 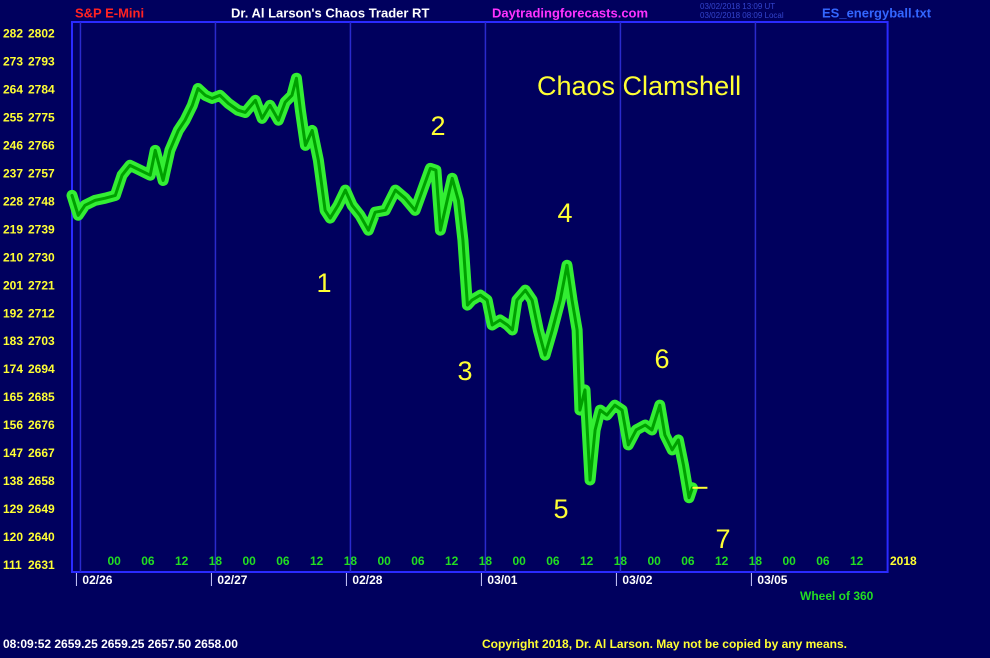 I want to click on y-tick-label: 2748, so click(x=41, y=201).